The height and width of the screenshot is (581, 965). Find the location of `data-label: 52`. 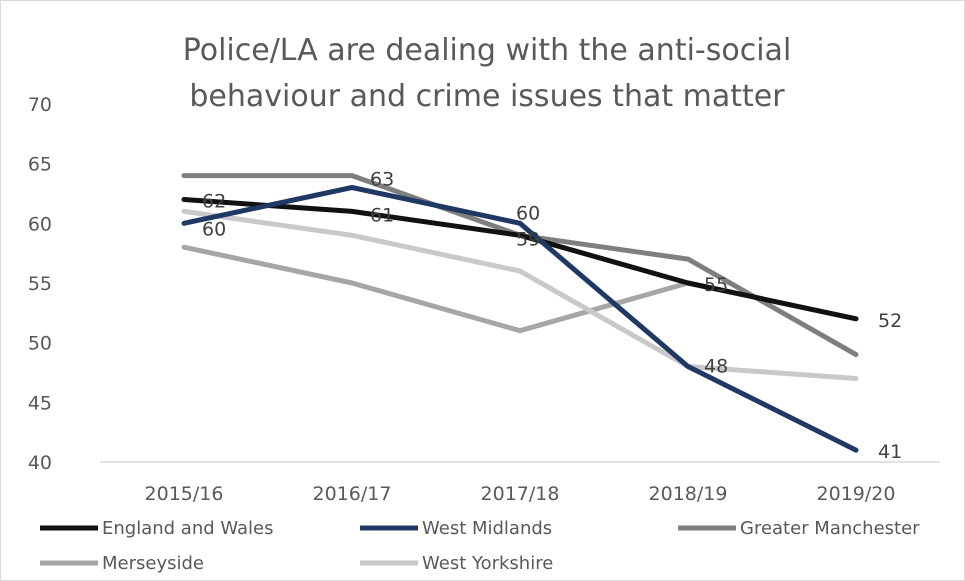

data-label: 52 is located at coordinates (890, 321).